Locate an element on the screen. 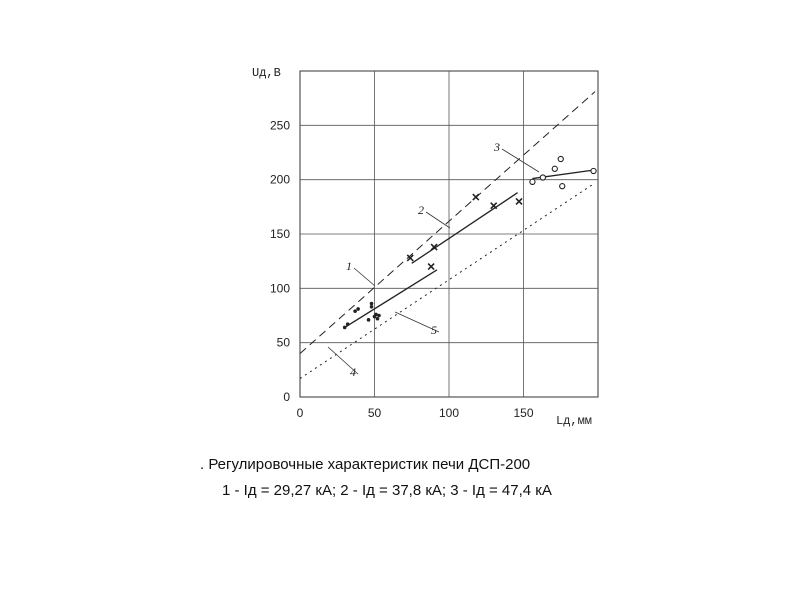  y-tick-label: 200 is located at coordinates (280, 180).